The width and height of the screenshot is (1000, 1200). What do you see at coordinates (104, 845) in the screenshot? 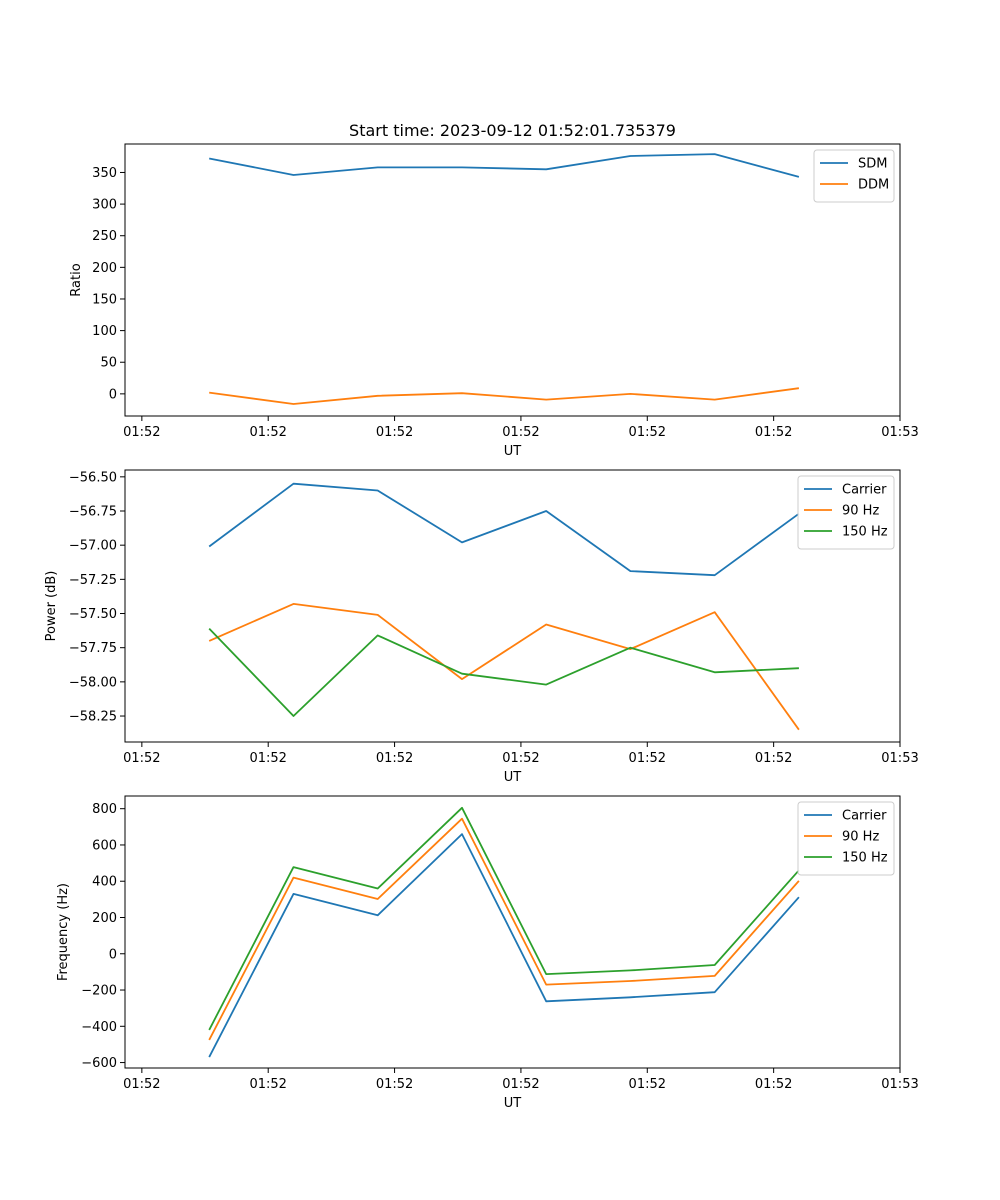
I see `y-tick-label: 600` at bounding box center [104, 845].